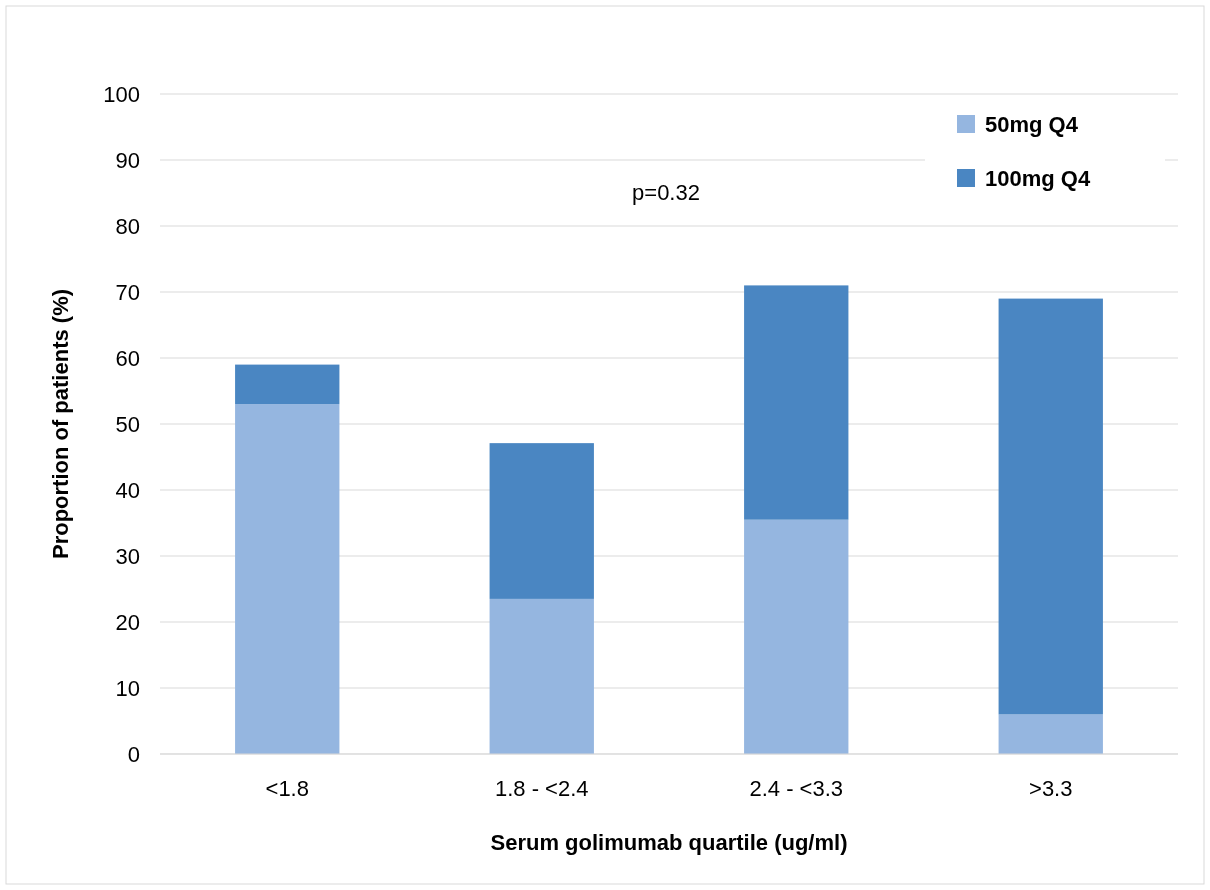 The width and height of the screenshot is (1210, 890). Describe the element at coordinates (1038, 178) in the screenshot. I see `legend-label: 100mg Q4` at that location.